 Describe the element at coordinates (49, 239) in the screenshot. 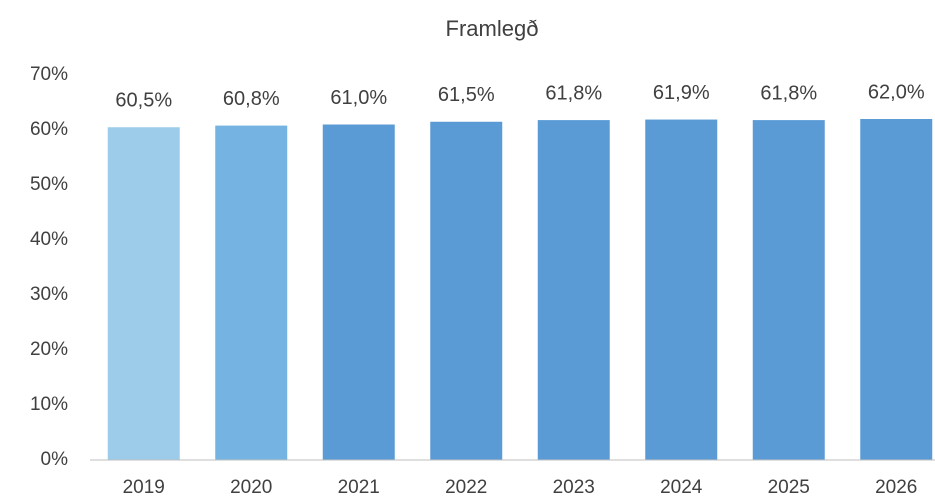

I see `y-tick-label: 40%` at that location.